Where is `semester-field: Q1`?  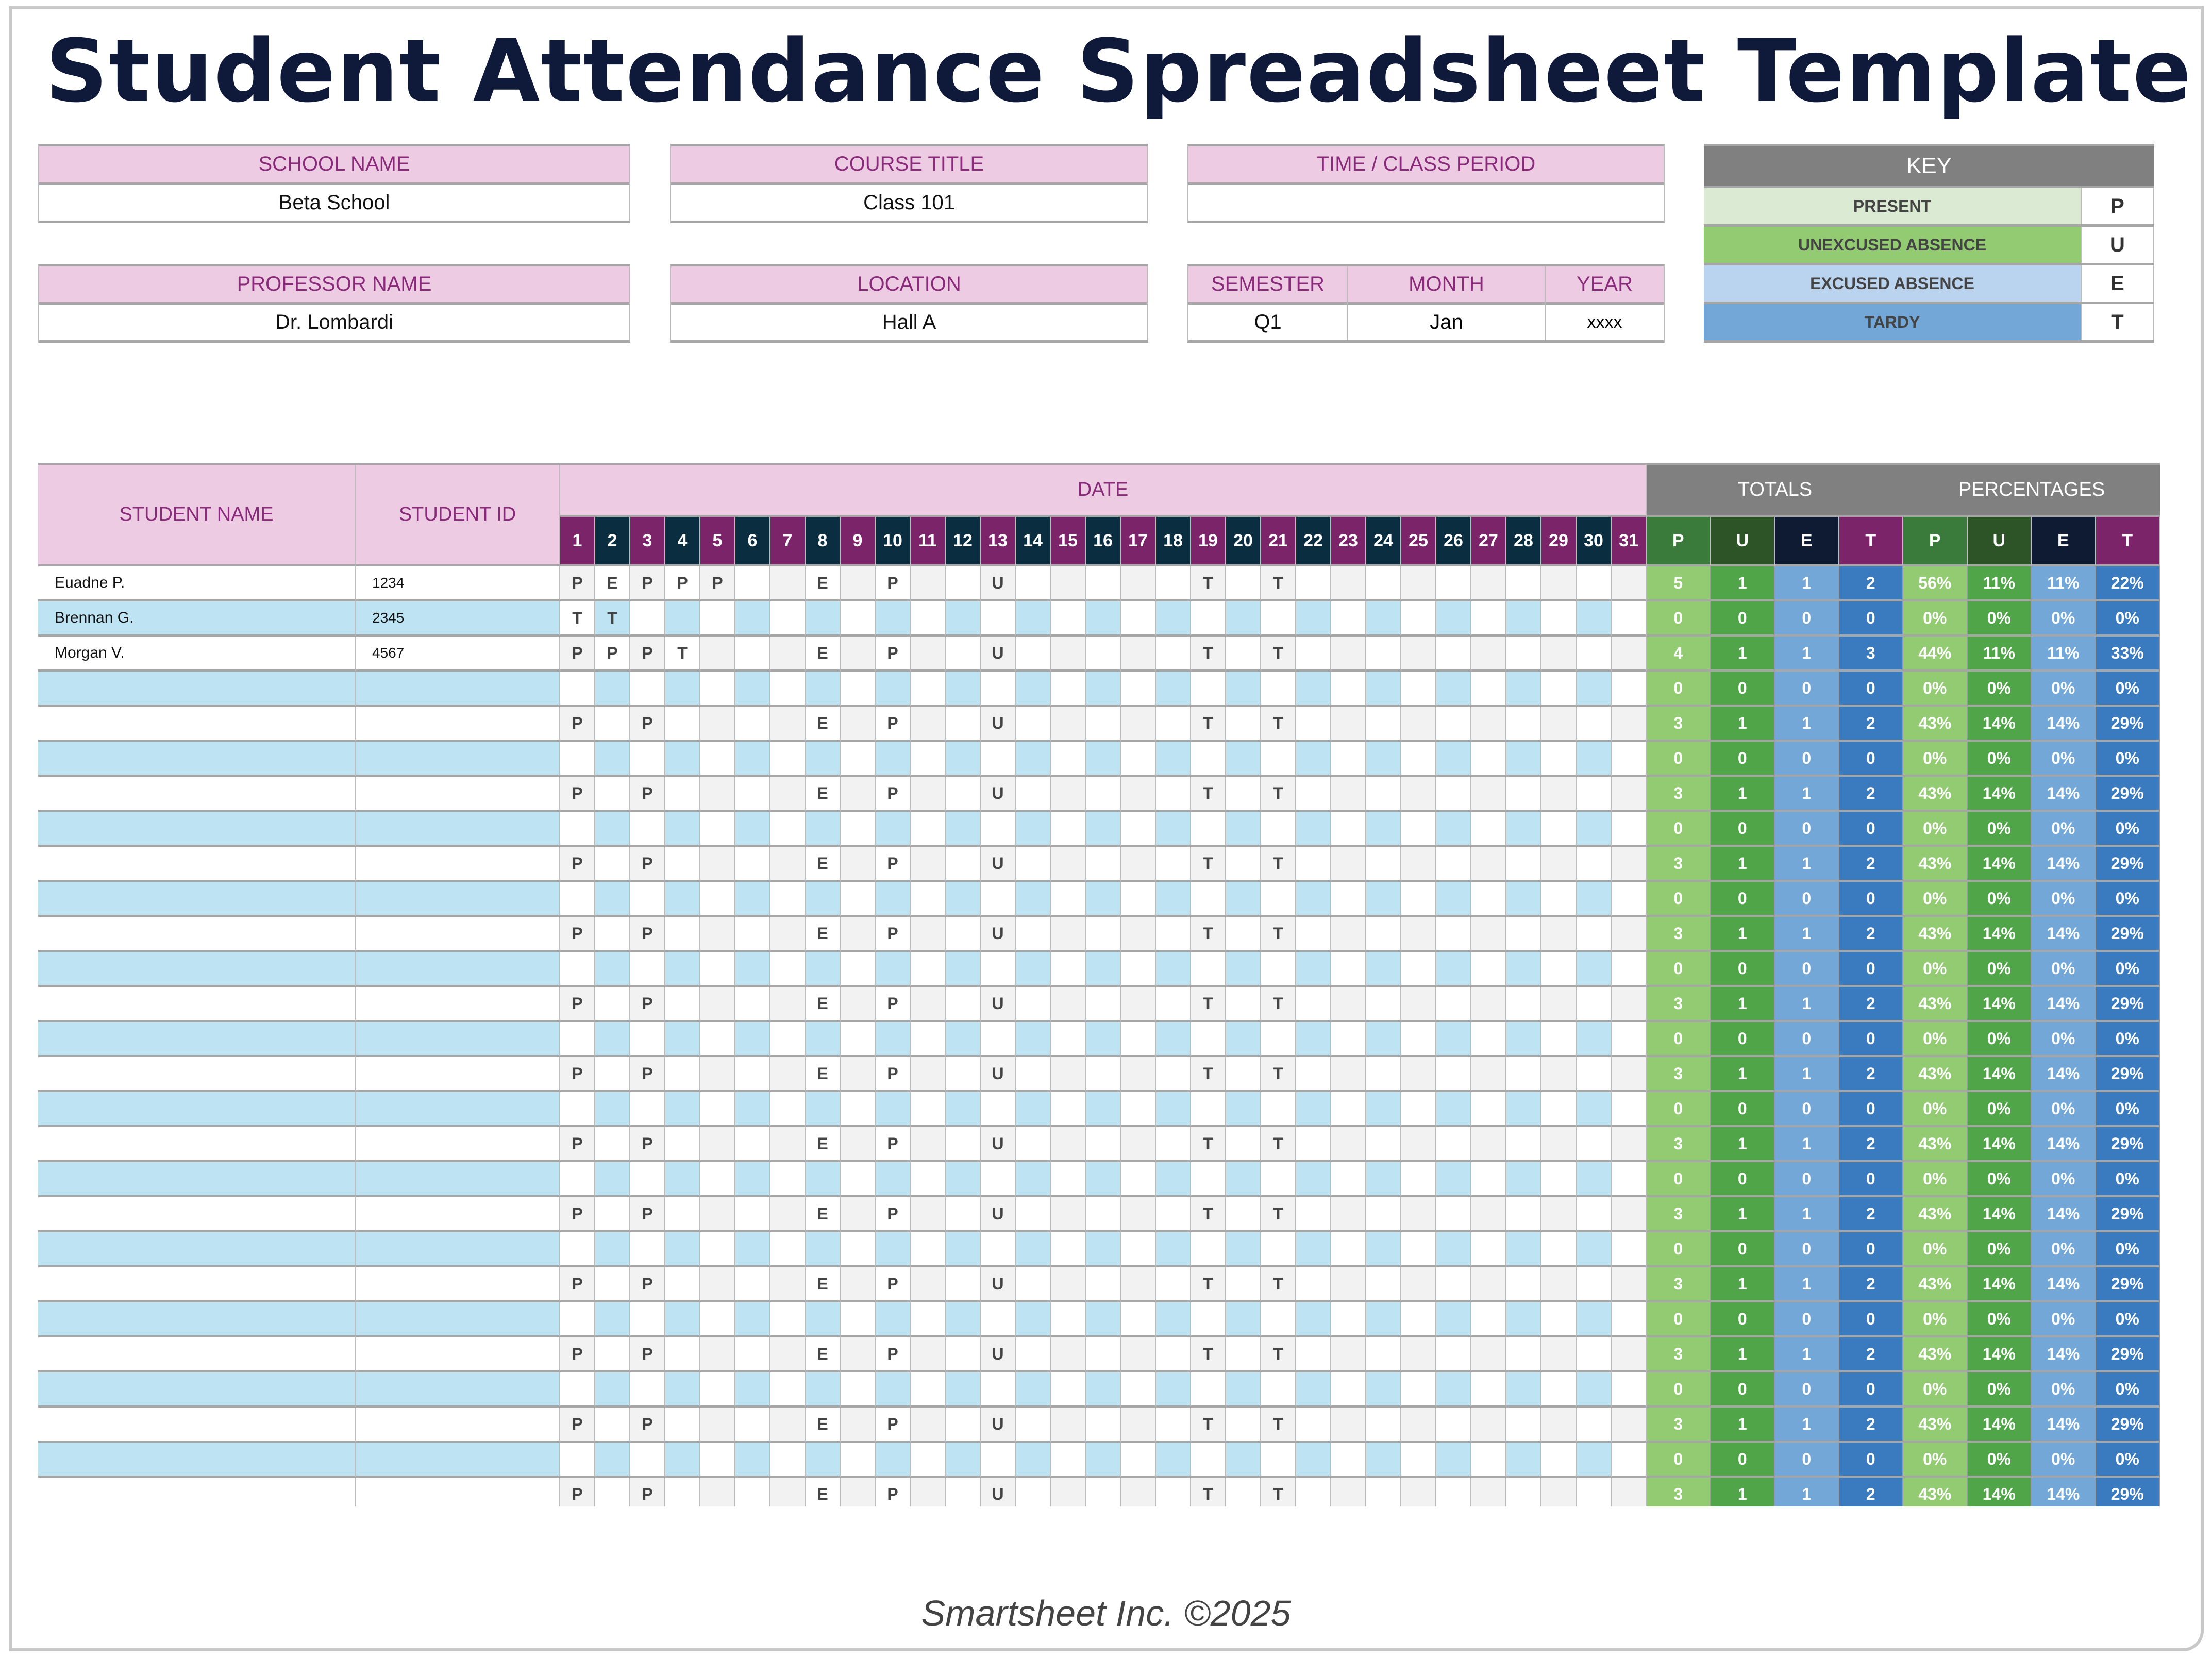 semester-field: Q1 is located at coordinates (1267, 322).